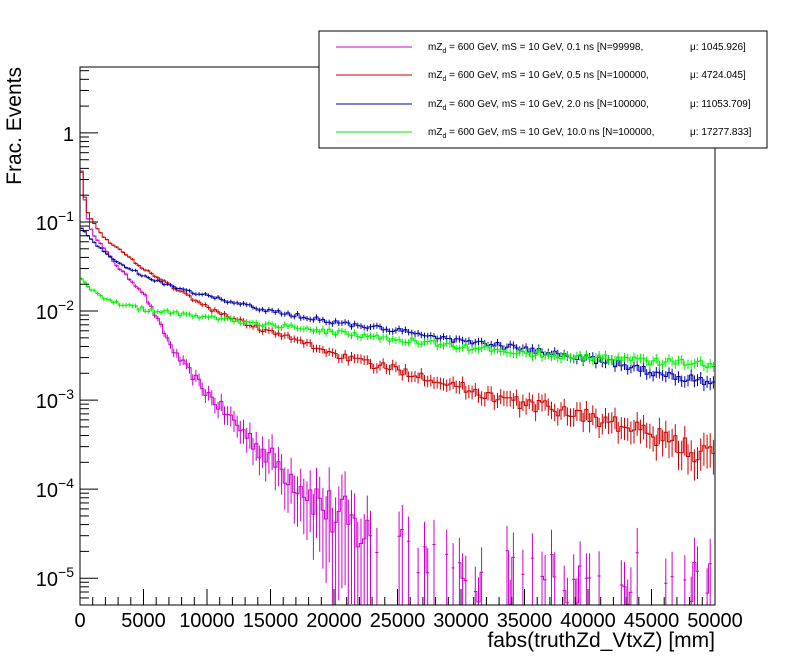  What do you see at coordinates (55, 221) in the screenshot?
I see `y-tick-label: 10⁻¹` at bounding box center [55, 221].